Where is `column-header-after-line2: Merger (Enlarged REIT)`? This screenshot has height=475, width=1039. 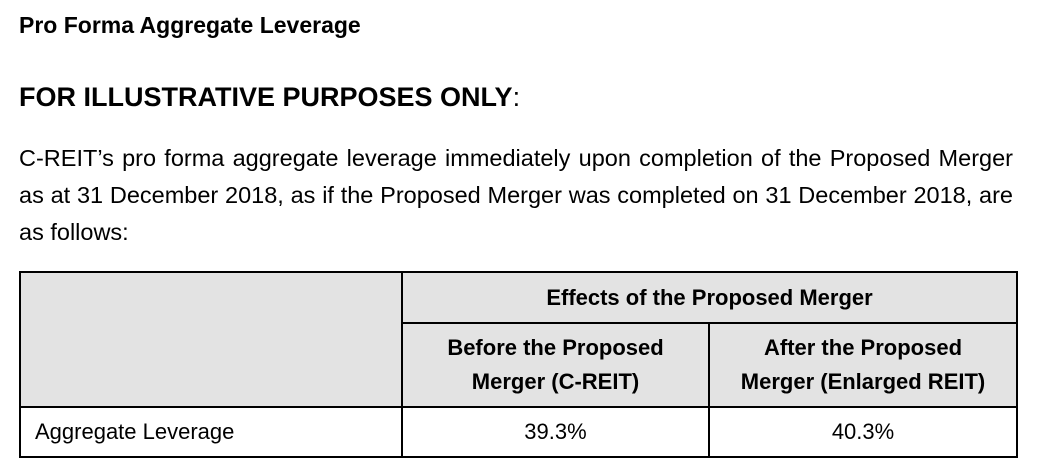 column-header-after-line2: Merger (Enlarged REIT) is located at coordinates (863, 381).